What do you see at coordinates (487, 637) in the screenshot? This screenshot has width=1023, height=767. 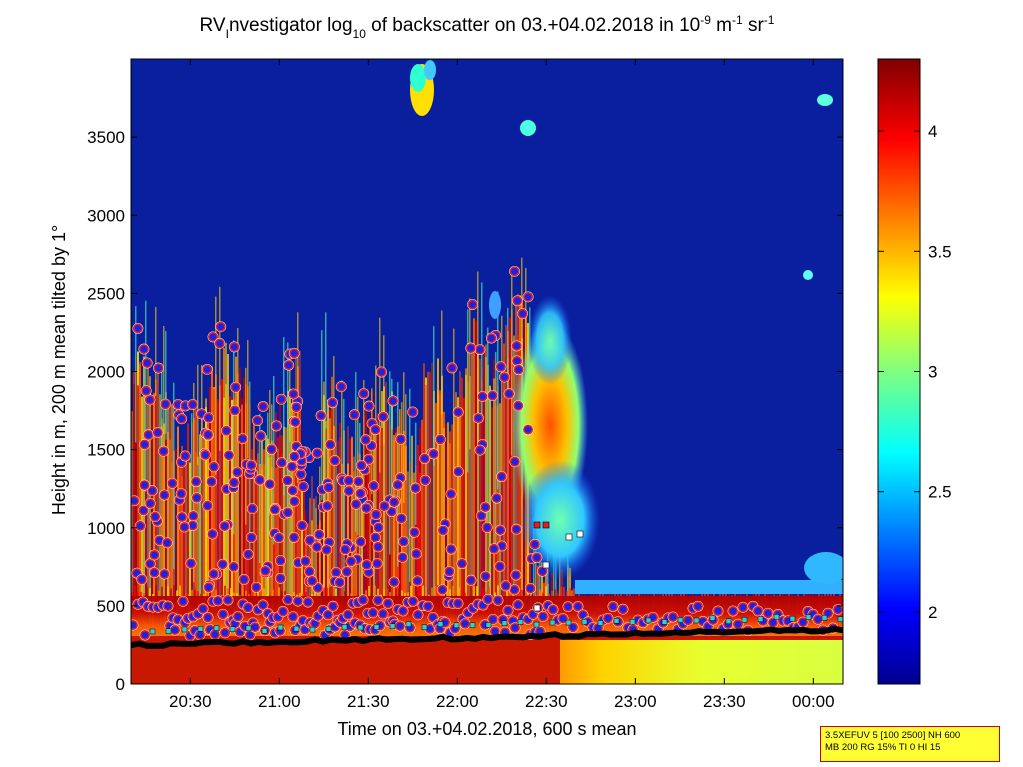 I see `mixing-layer-height-line` at bounding box center [487, 637].